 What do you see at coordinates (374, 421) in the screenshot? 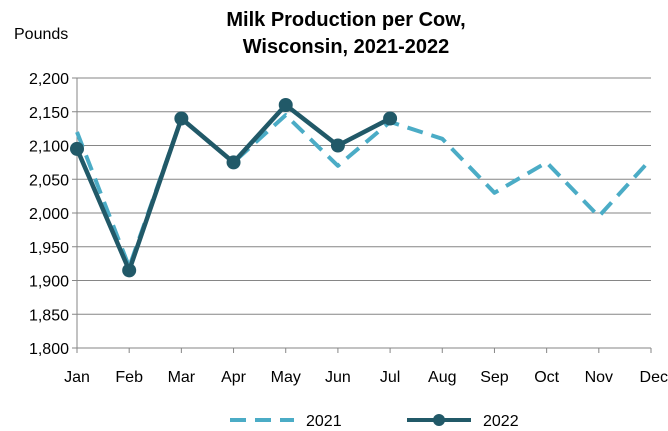
I see `legend: 2021 2022` at bounding box center [374, 421].